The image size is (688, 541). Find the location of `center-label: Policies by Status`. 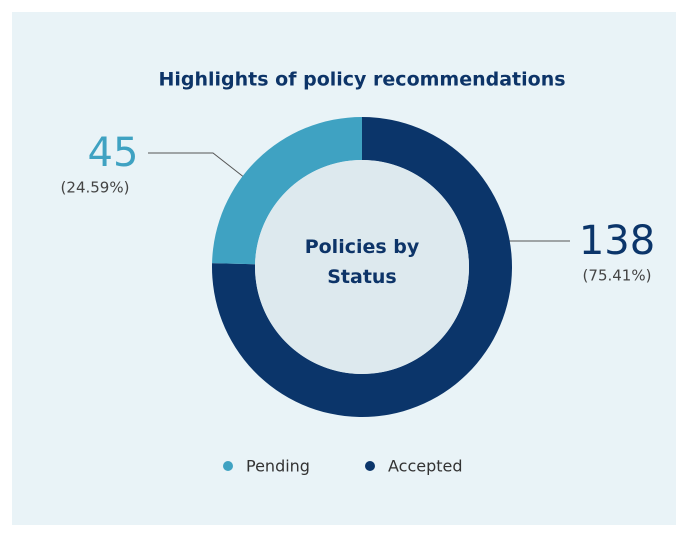

center-label: Policies by Status is located at coordinates (362, 262).